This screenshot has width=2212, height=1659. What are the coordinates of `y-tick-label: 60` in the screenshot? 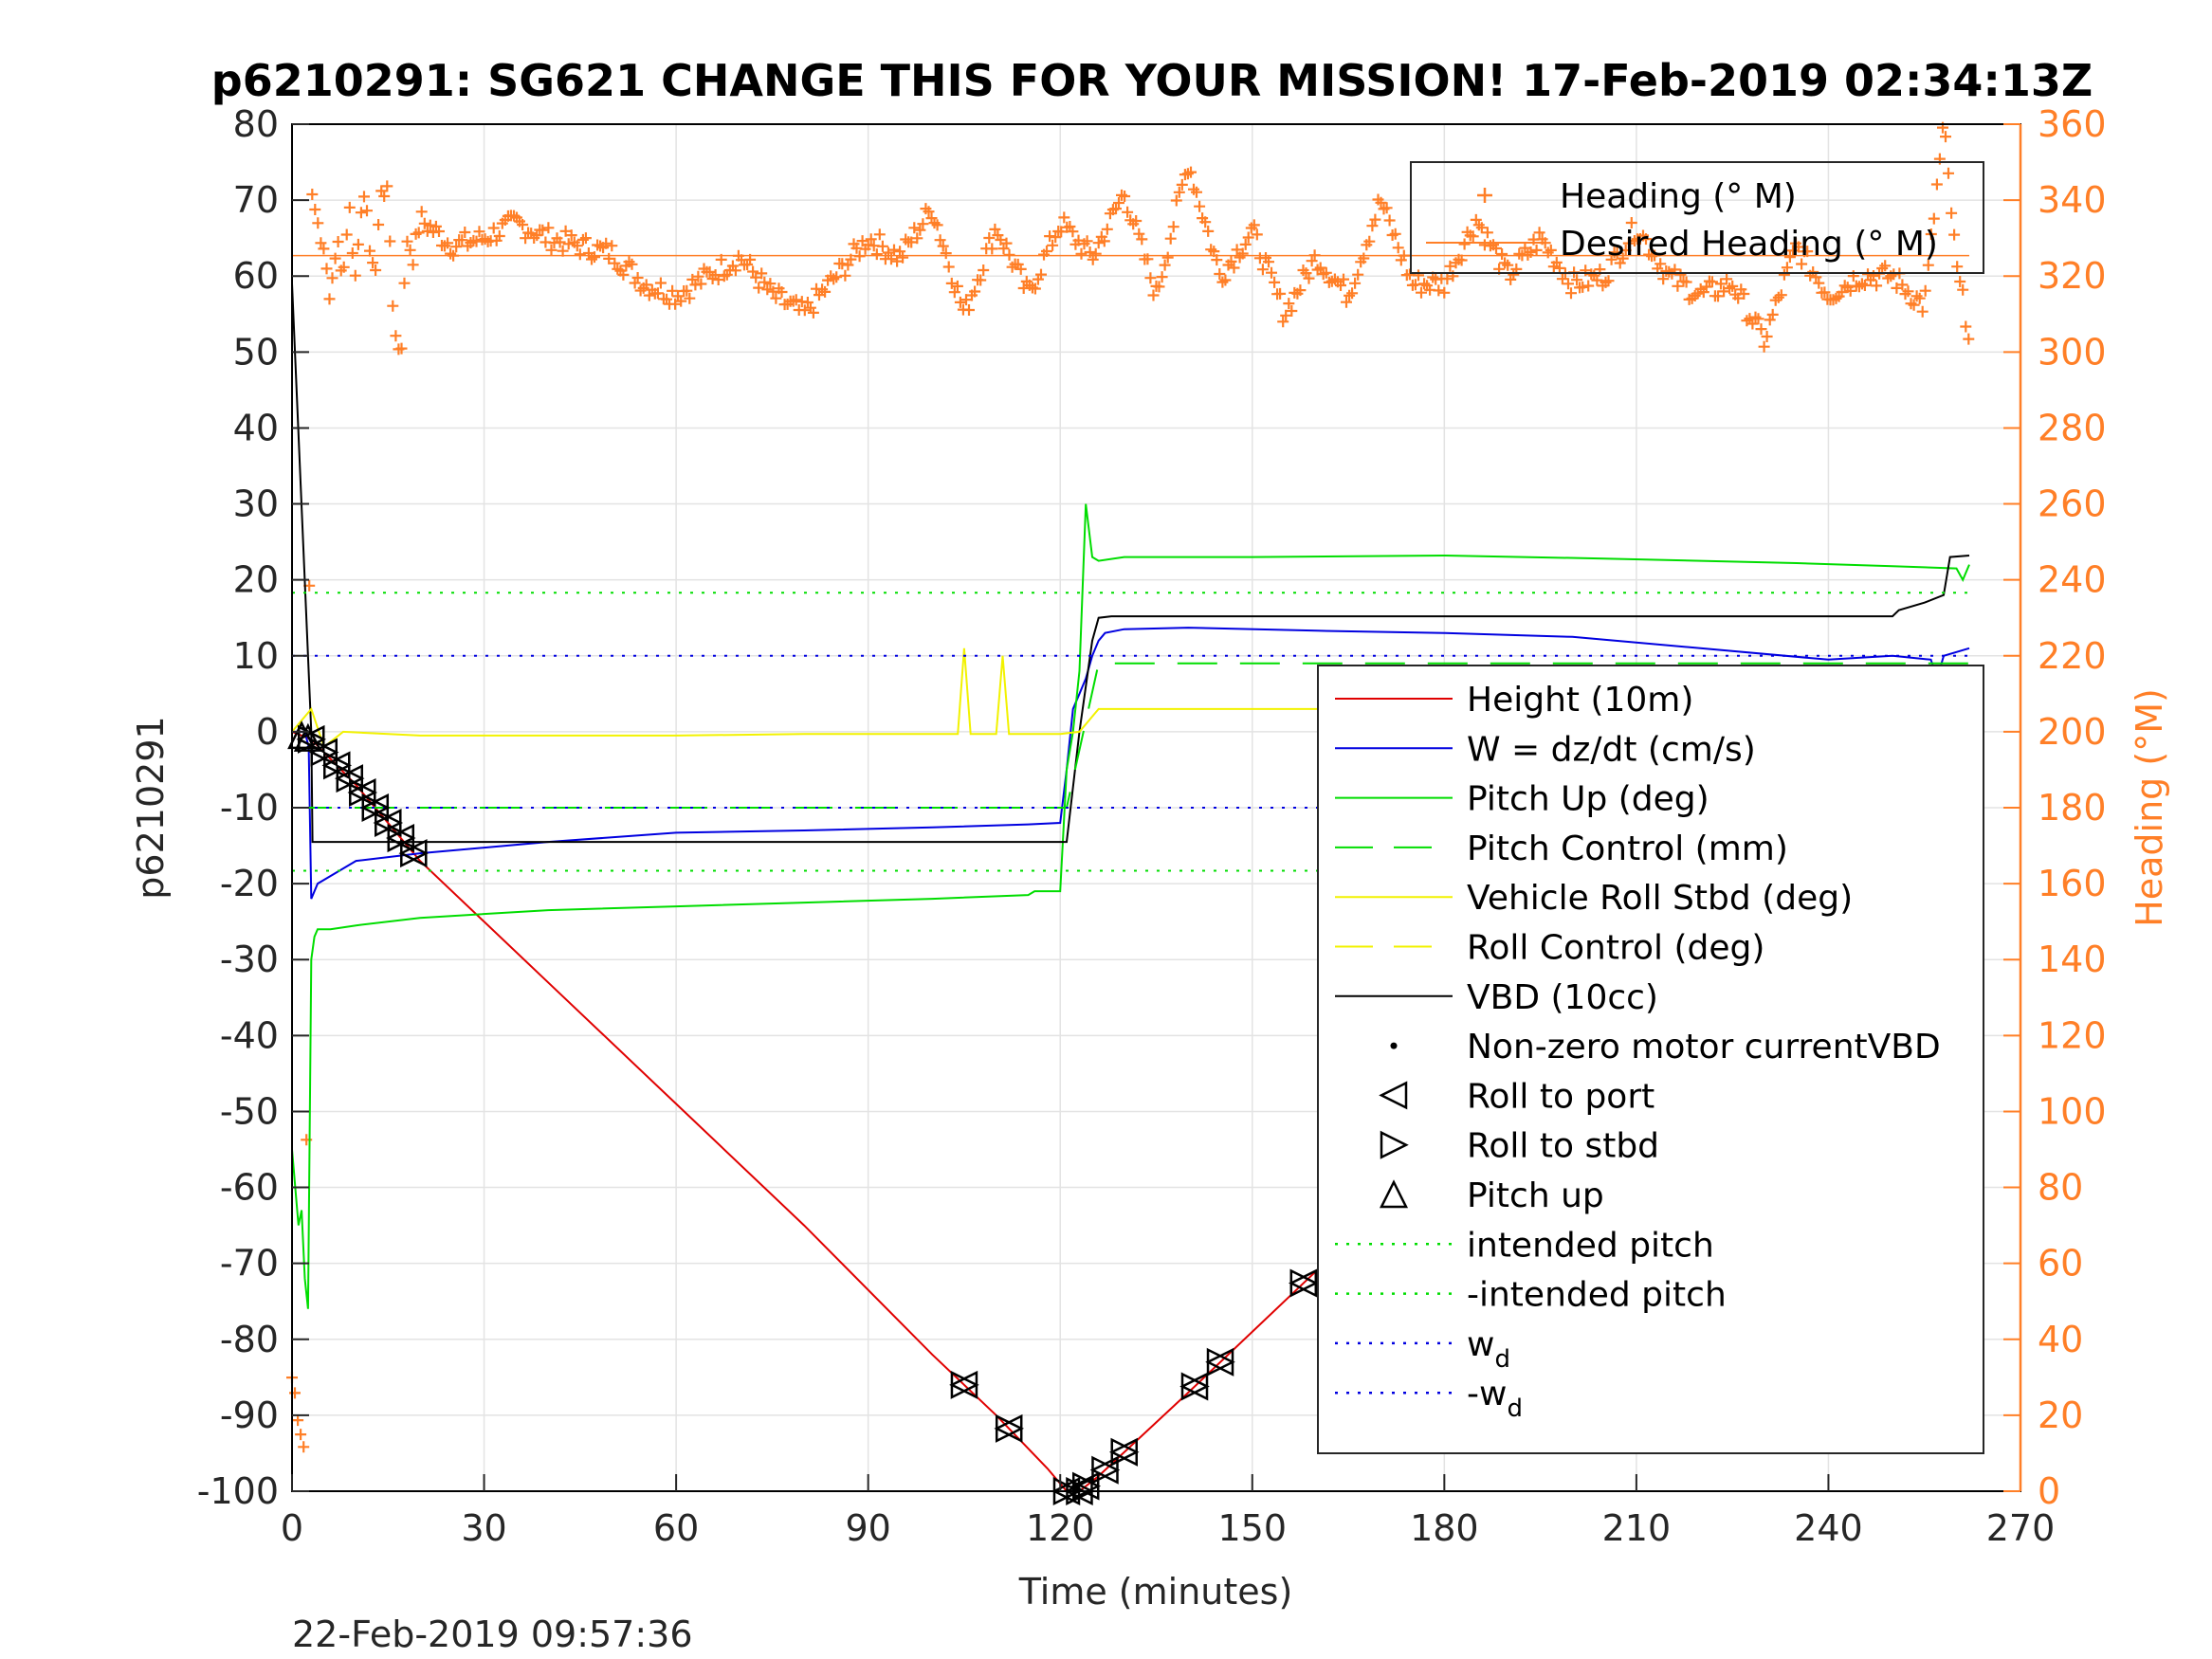 It's located at (256, 276).